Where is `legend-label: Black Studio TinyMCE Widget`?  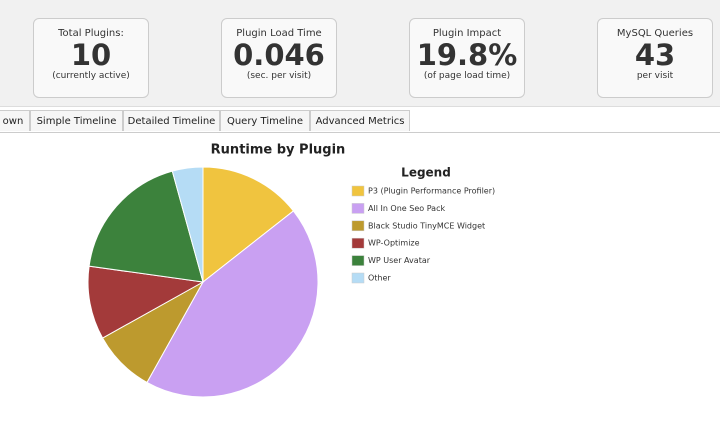 legend-label: Black Studio TinyMCE Widget is located at coordinates (426, 225).